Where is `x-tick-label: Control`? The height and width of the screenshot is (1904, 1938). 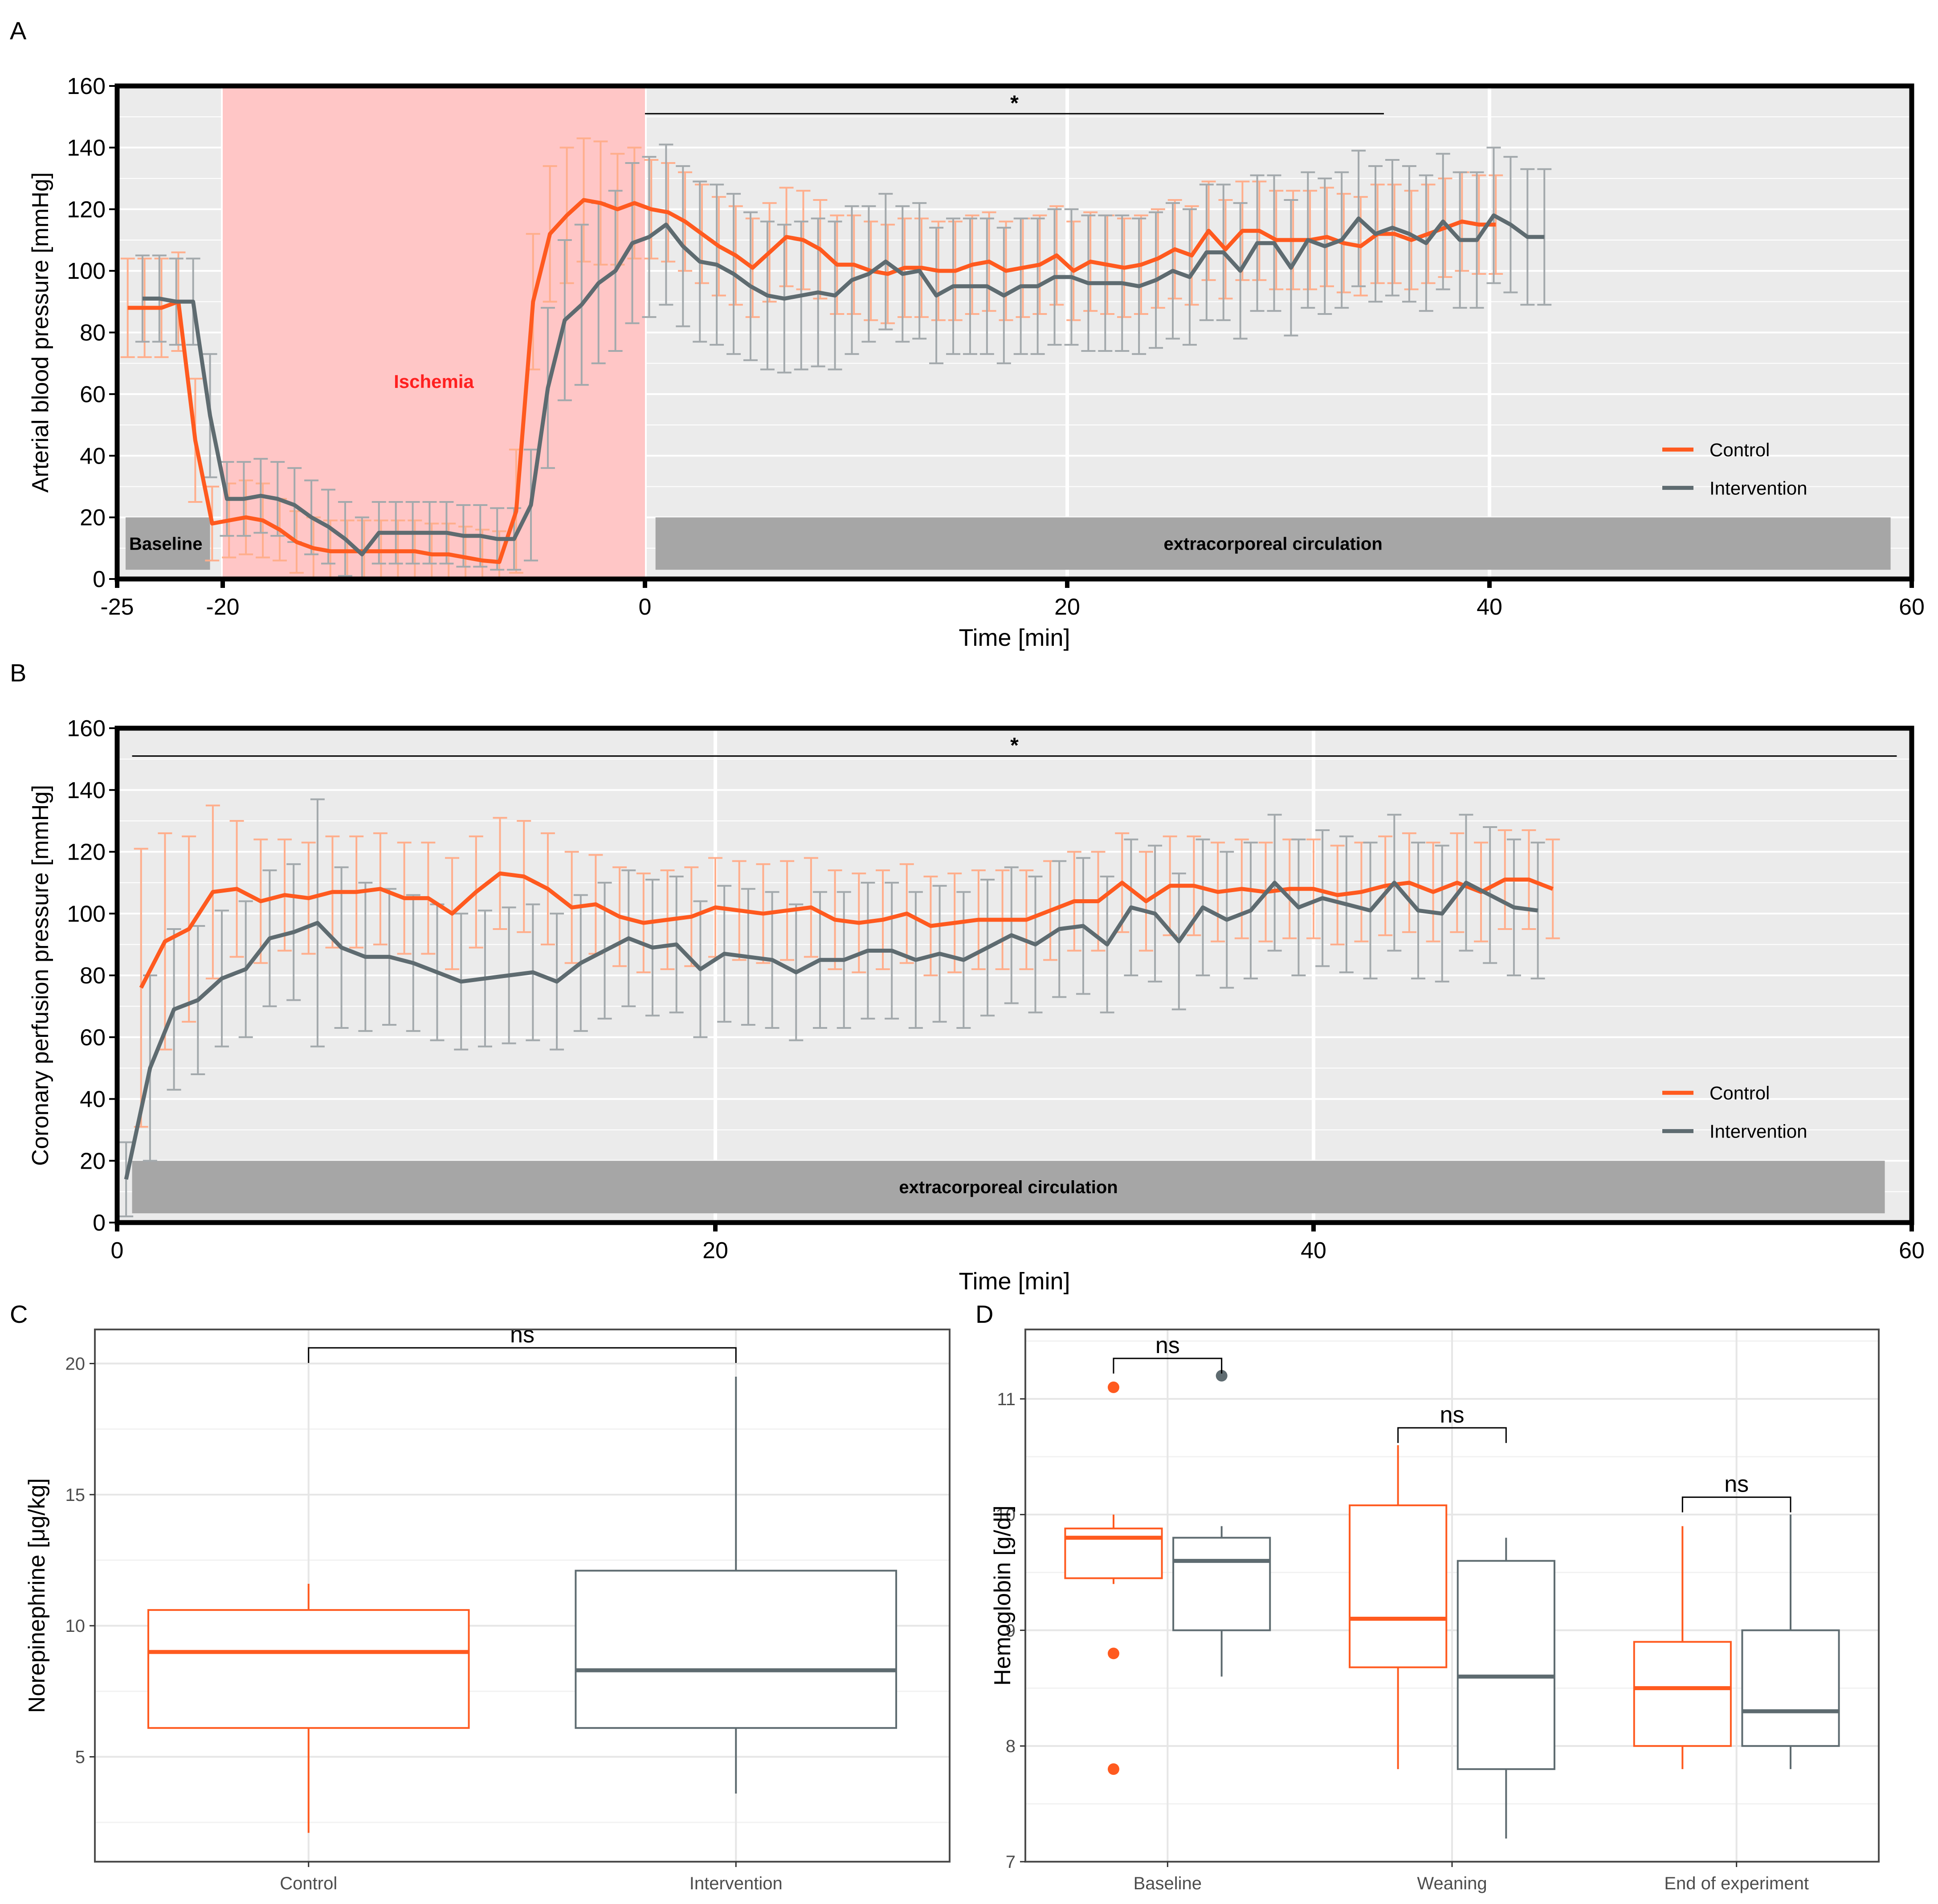 x-tick-label: Control is located at coordinates (308, 1883).